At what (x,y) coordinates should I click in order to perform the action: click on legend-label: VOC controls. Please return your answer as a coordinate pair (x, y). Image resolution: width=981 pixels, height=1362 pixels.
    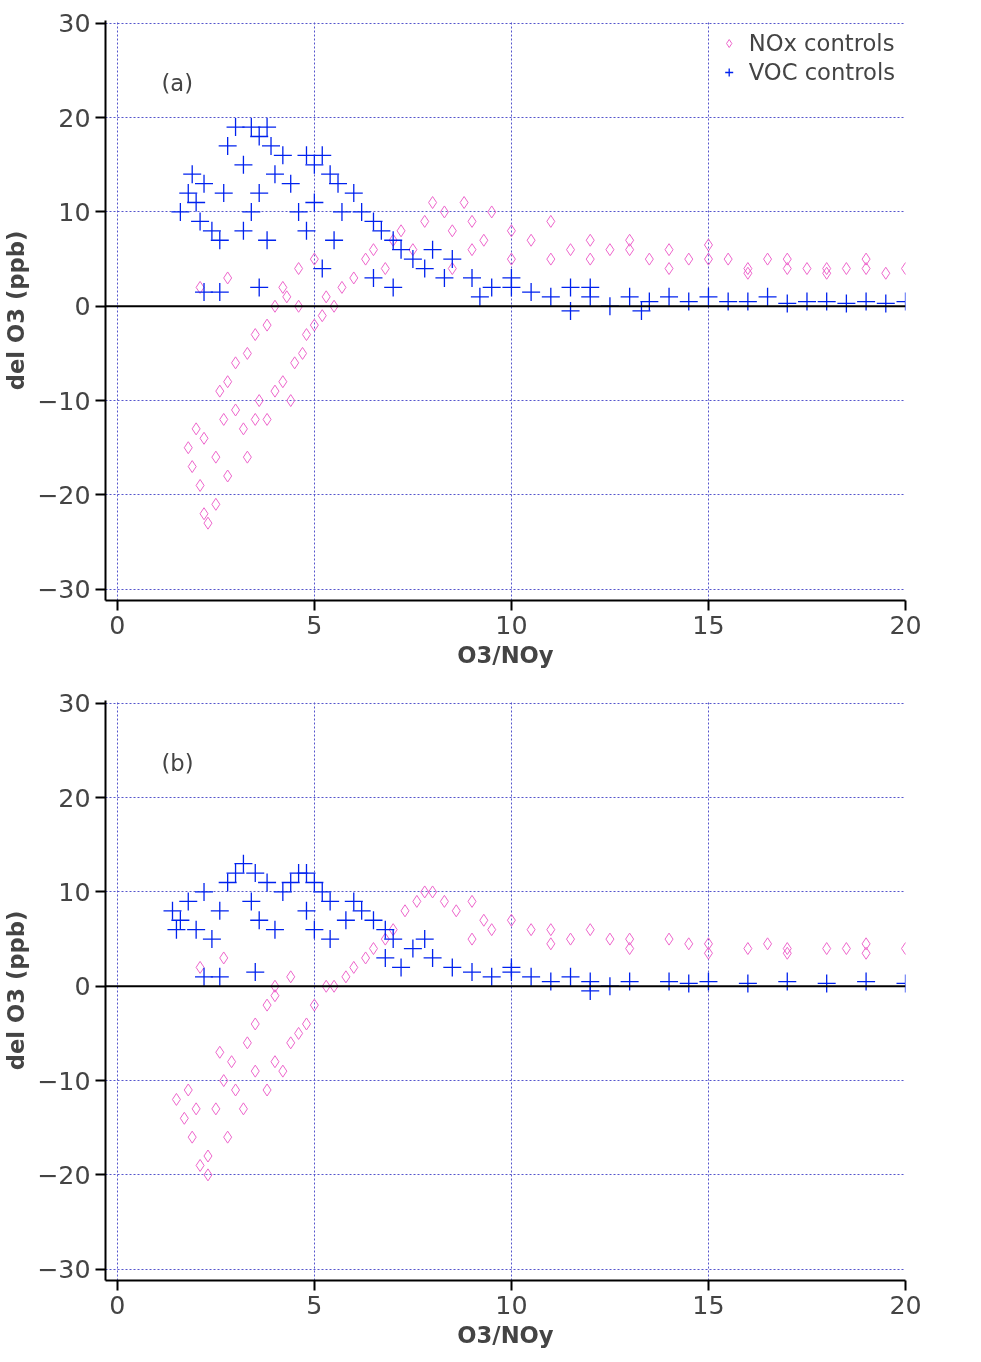
    Looking at the image, I should click on (821, 72).